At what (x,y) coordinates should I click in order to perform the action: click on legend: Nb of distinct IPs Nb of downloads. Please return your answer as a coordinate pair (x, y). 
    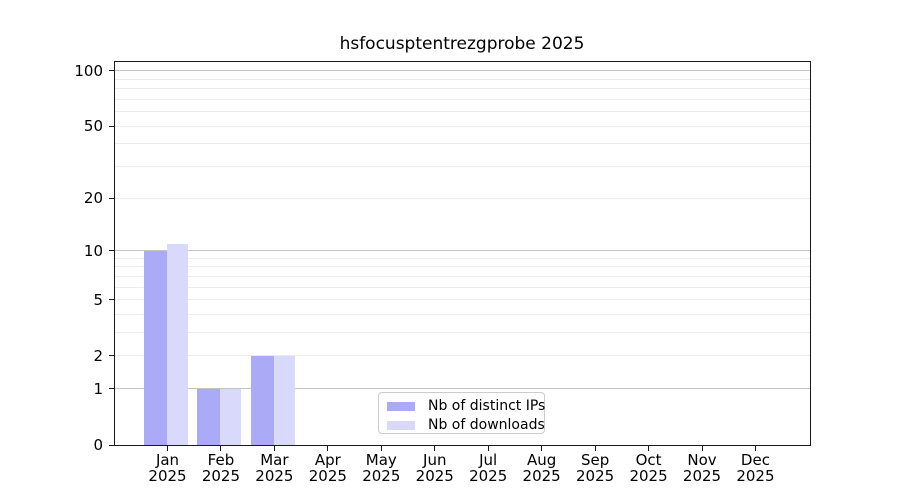
    Looking at the image, I should click on (461, 413).